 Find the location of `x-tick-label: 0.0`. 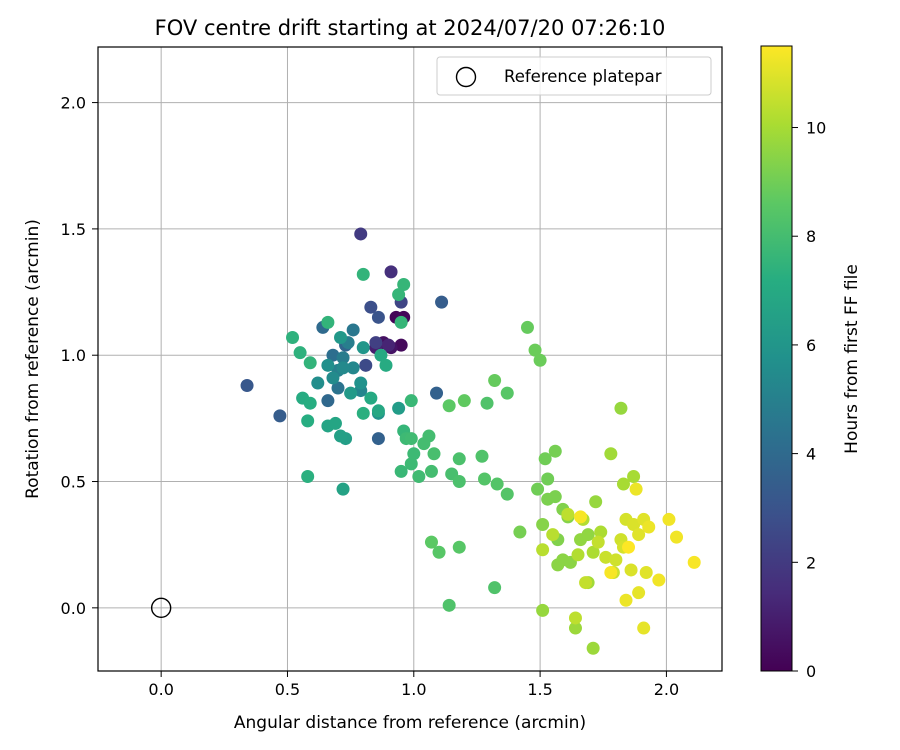

x-tick-label: 0.0 is located at coordinates (160, 689).